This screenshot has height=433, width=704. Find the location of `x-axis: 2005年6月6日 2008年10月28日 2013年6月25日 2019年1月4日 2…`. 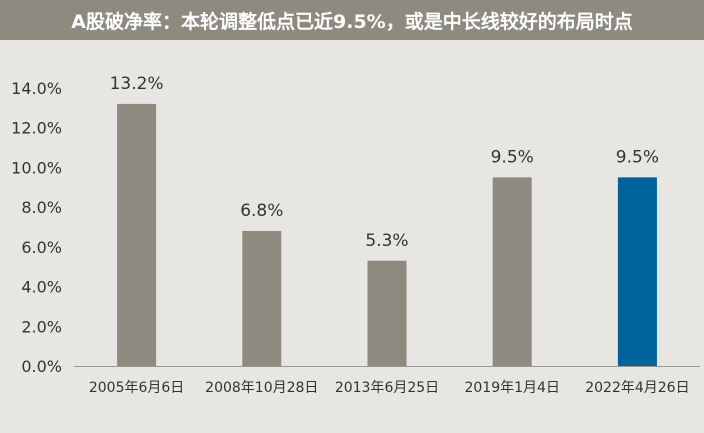

x-axis: 2005年6月6日 2008年10月28日 2013年6月25日 2019年1月4日 2… is located at coordinates (387, 381).